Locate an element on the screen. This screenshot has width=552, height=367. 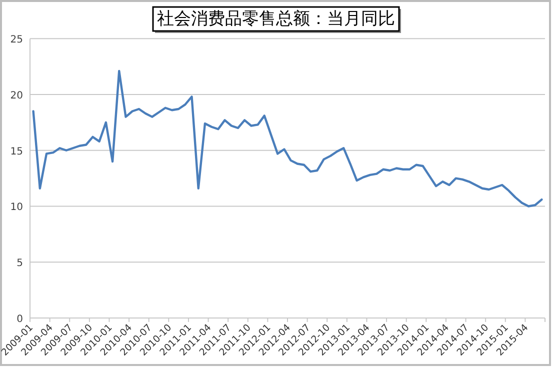
chart-title: 社会消费品零售总额：当月同比 is located at coordinates (276, 19).